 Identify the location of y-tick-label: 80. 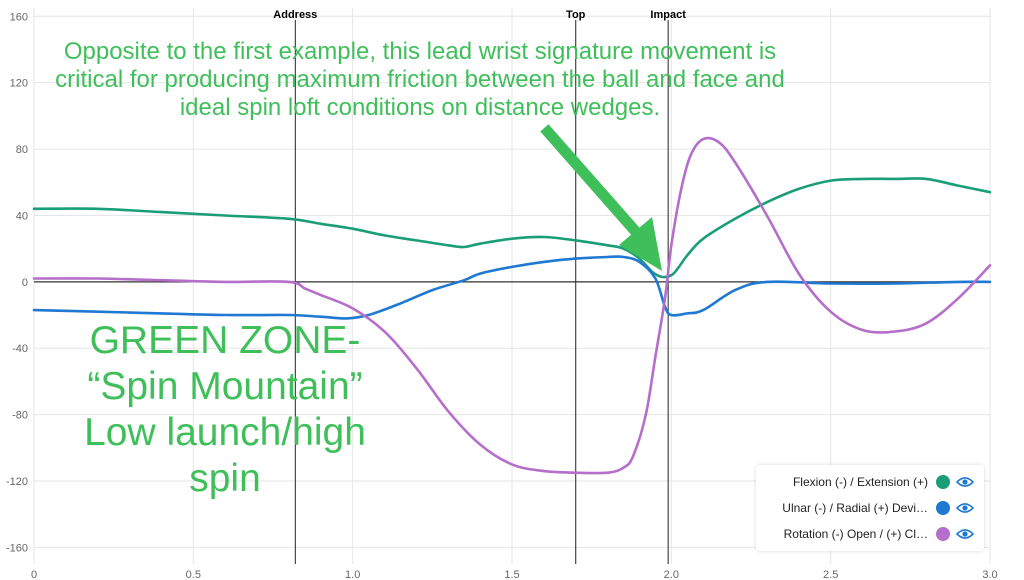
(22, 150).